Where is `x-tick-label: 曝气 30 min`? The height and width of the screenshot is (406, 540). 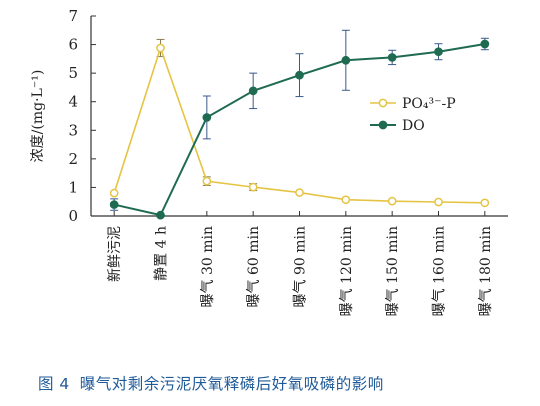 x-tick-label: 曝气 30 min is located at coordinates (208, 266).